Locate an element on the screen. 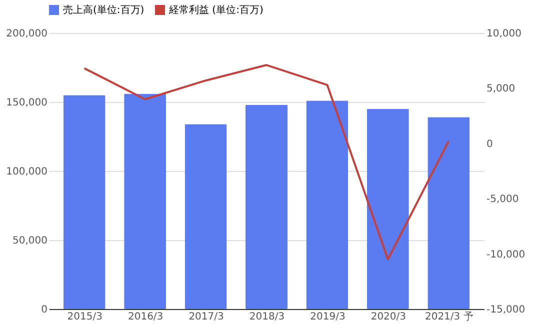 The image size is (535, 331). x-tick-label: 2015/3 is located at coordinates (84, 317).